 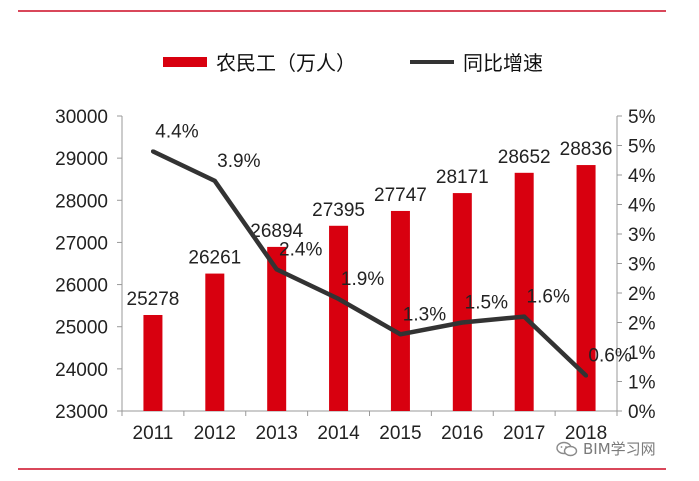 What do you see at coordinates (400, 195) in the screenshot?
I see `bar-data-label: 27747` at bounding box center [400, 195].